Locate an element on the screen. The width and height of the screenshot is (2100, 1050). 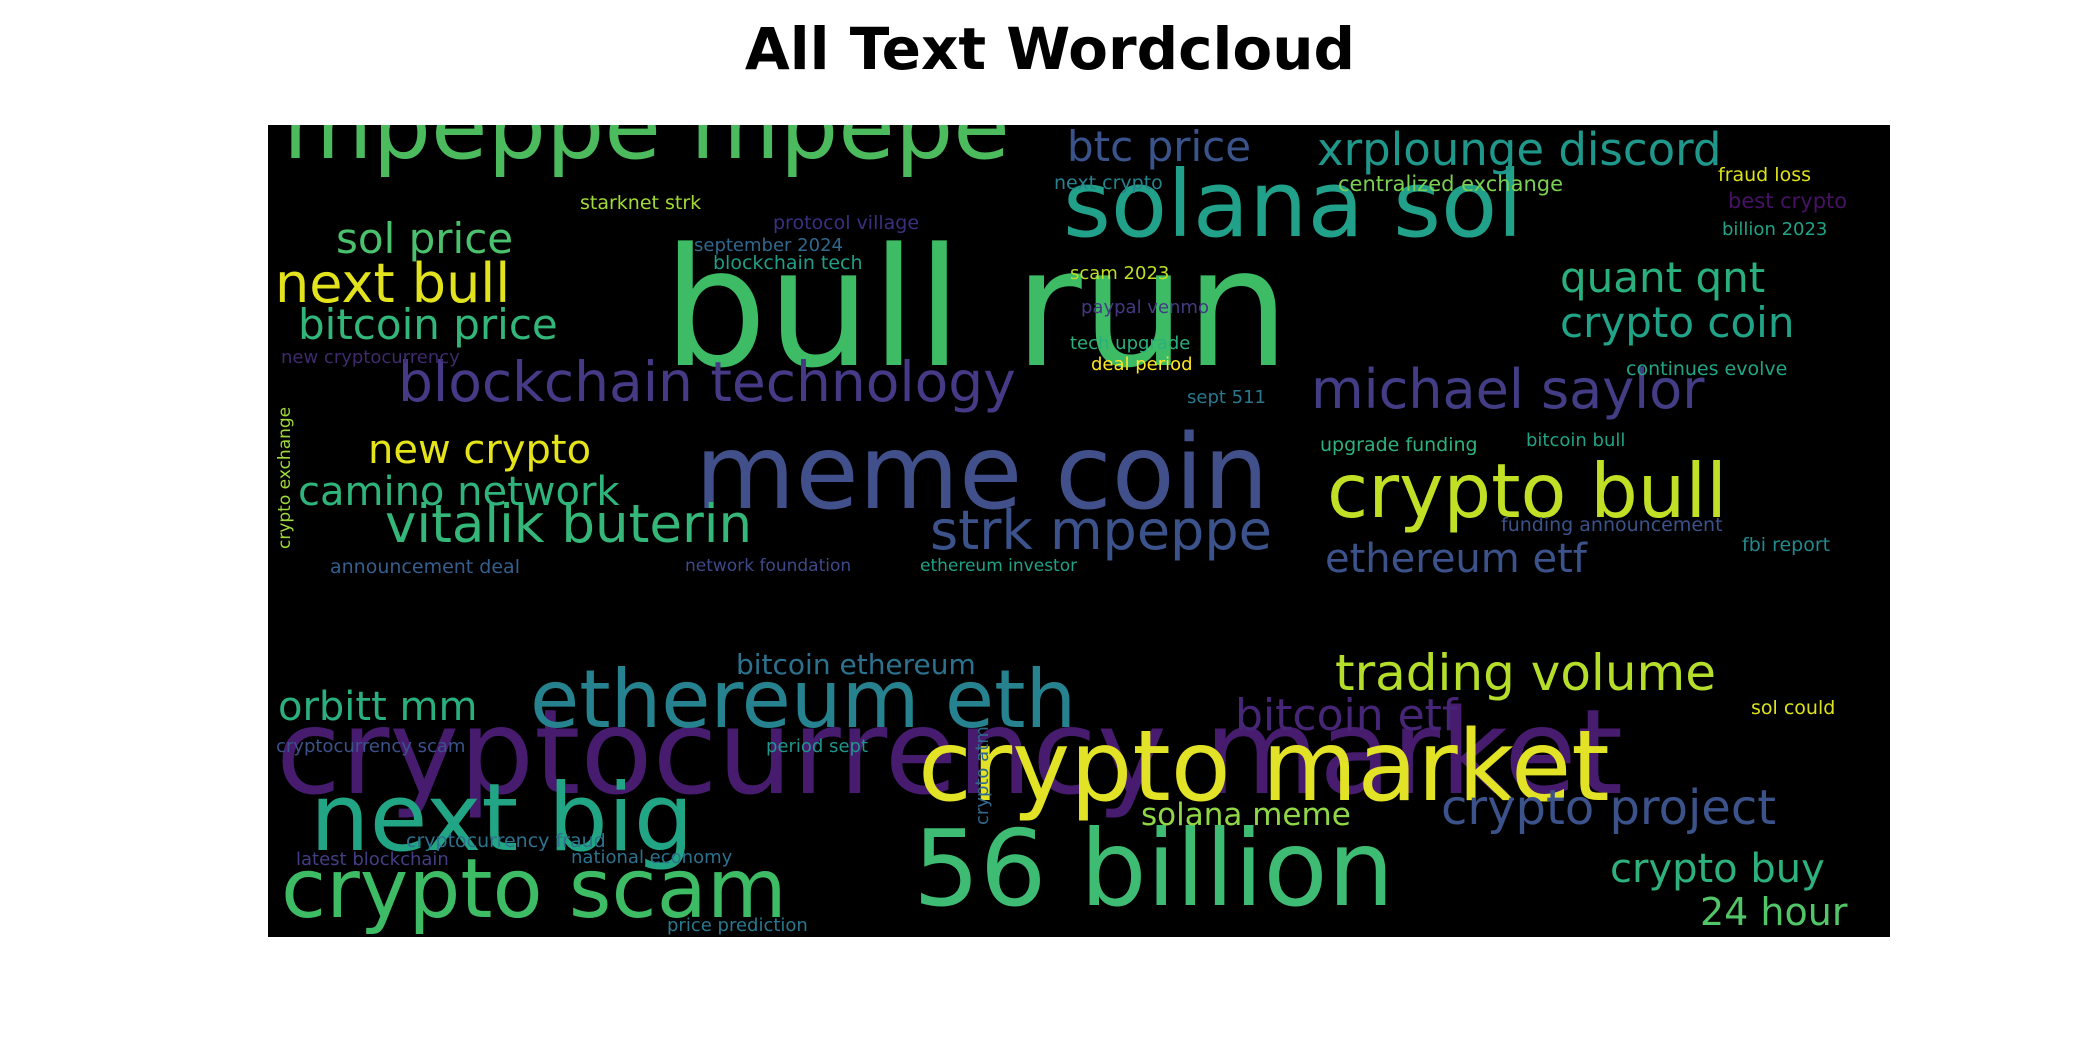
word-funding-announcement: funding announcement is located at coordinates (1612, 525).